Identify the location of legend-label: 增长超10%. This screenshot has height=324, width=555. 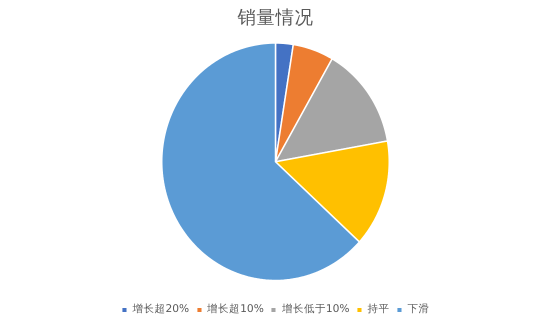
(235, 309).